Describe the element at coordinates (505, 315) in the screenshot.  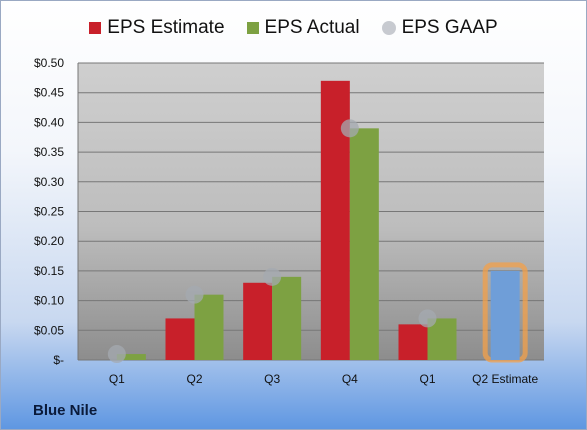
I see `bar-estimate-highlight` at that location.